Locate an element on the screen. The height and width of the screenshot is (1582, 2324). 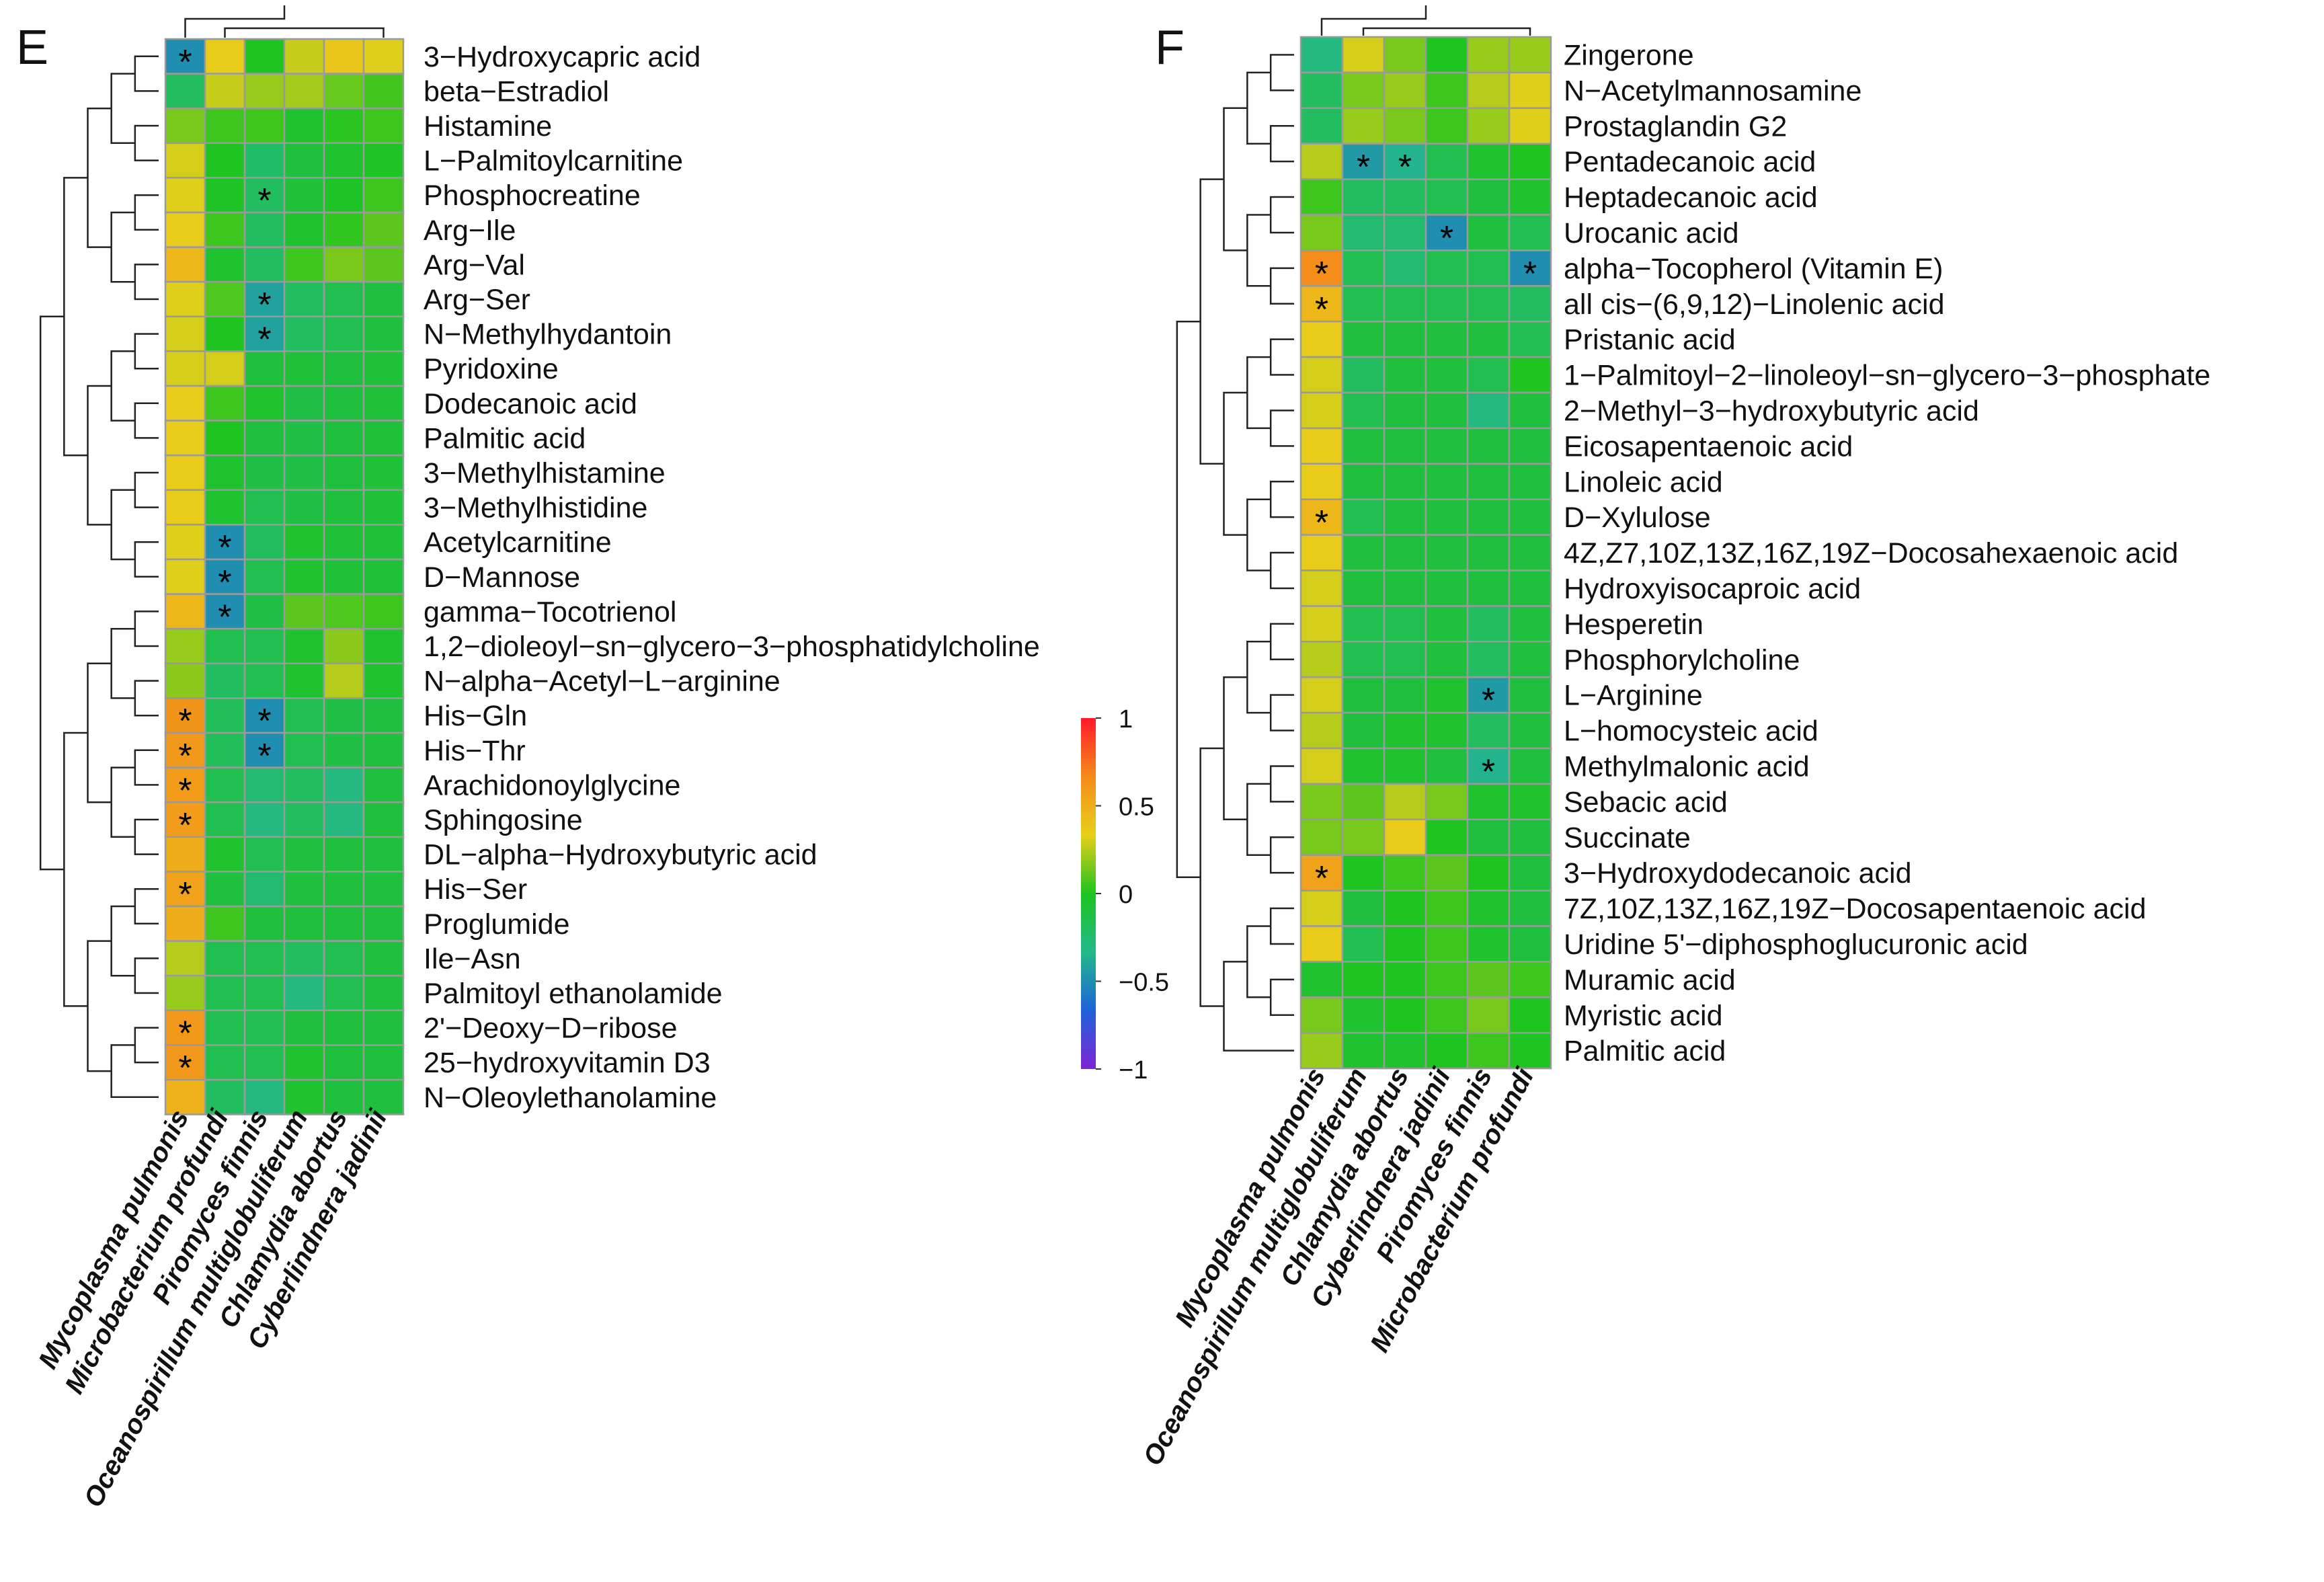
row-label: Arg−Val is located at coordinates (474, 265).